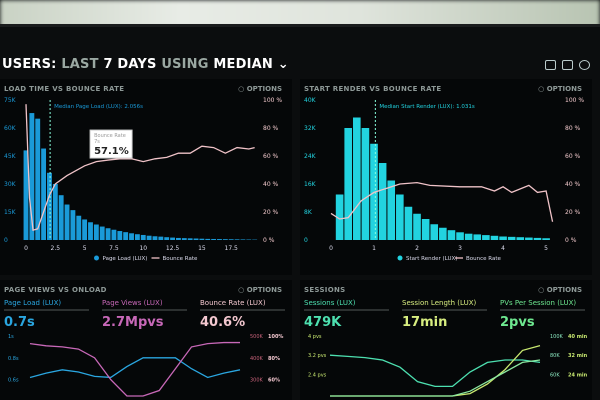 This screenshot has width=600, height=400. What do you see at coordinates (584, 65) in the screenshot?
I see `help-icon` at bounding box center [584, 65].